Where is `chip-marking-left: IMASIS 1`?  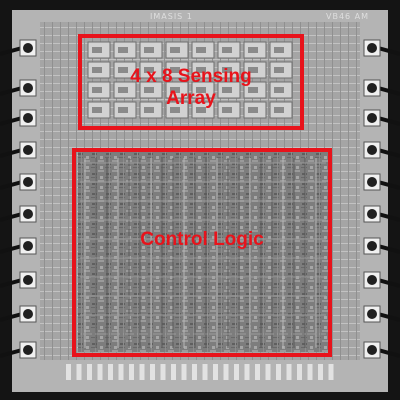 chip-marking-left: IMASIS 1 is located at coordinates (171, 16).